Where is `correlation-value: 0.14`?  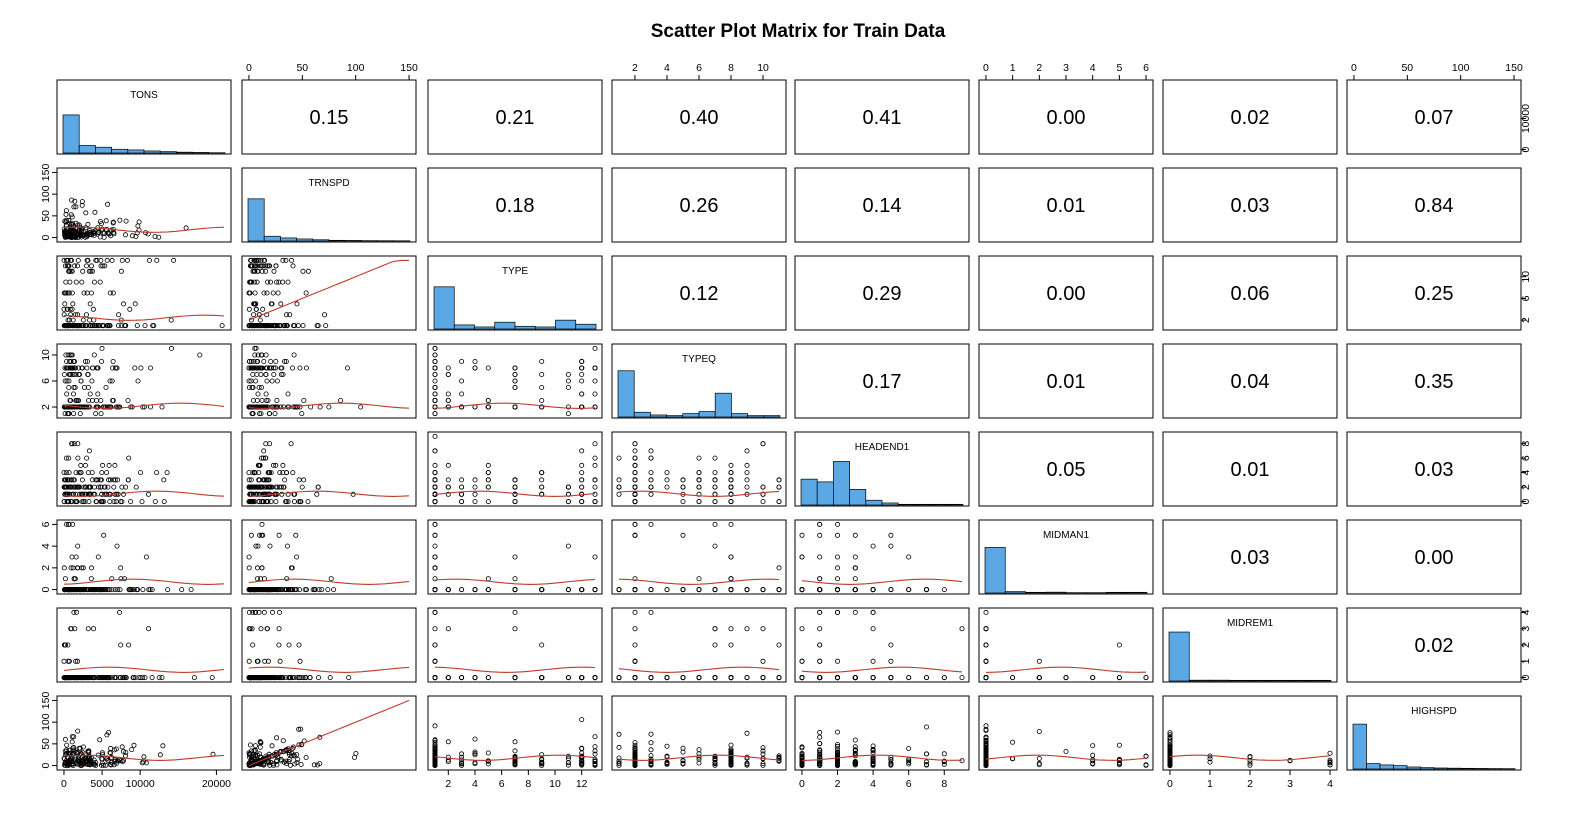 correlation-value: 0.14 is located at coordinates (882, 206).